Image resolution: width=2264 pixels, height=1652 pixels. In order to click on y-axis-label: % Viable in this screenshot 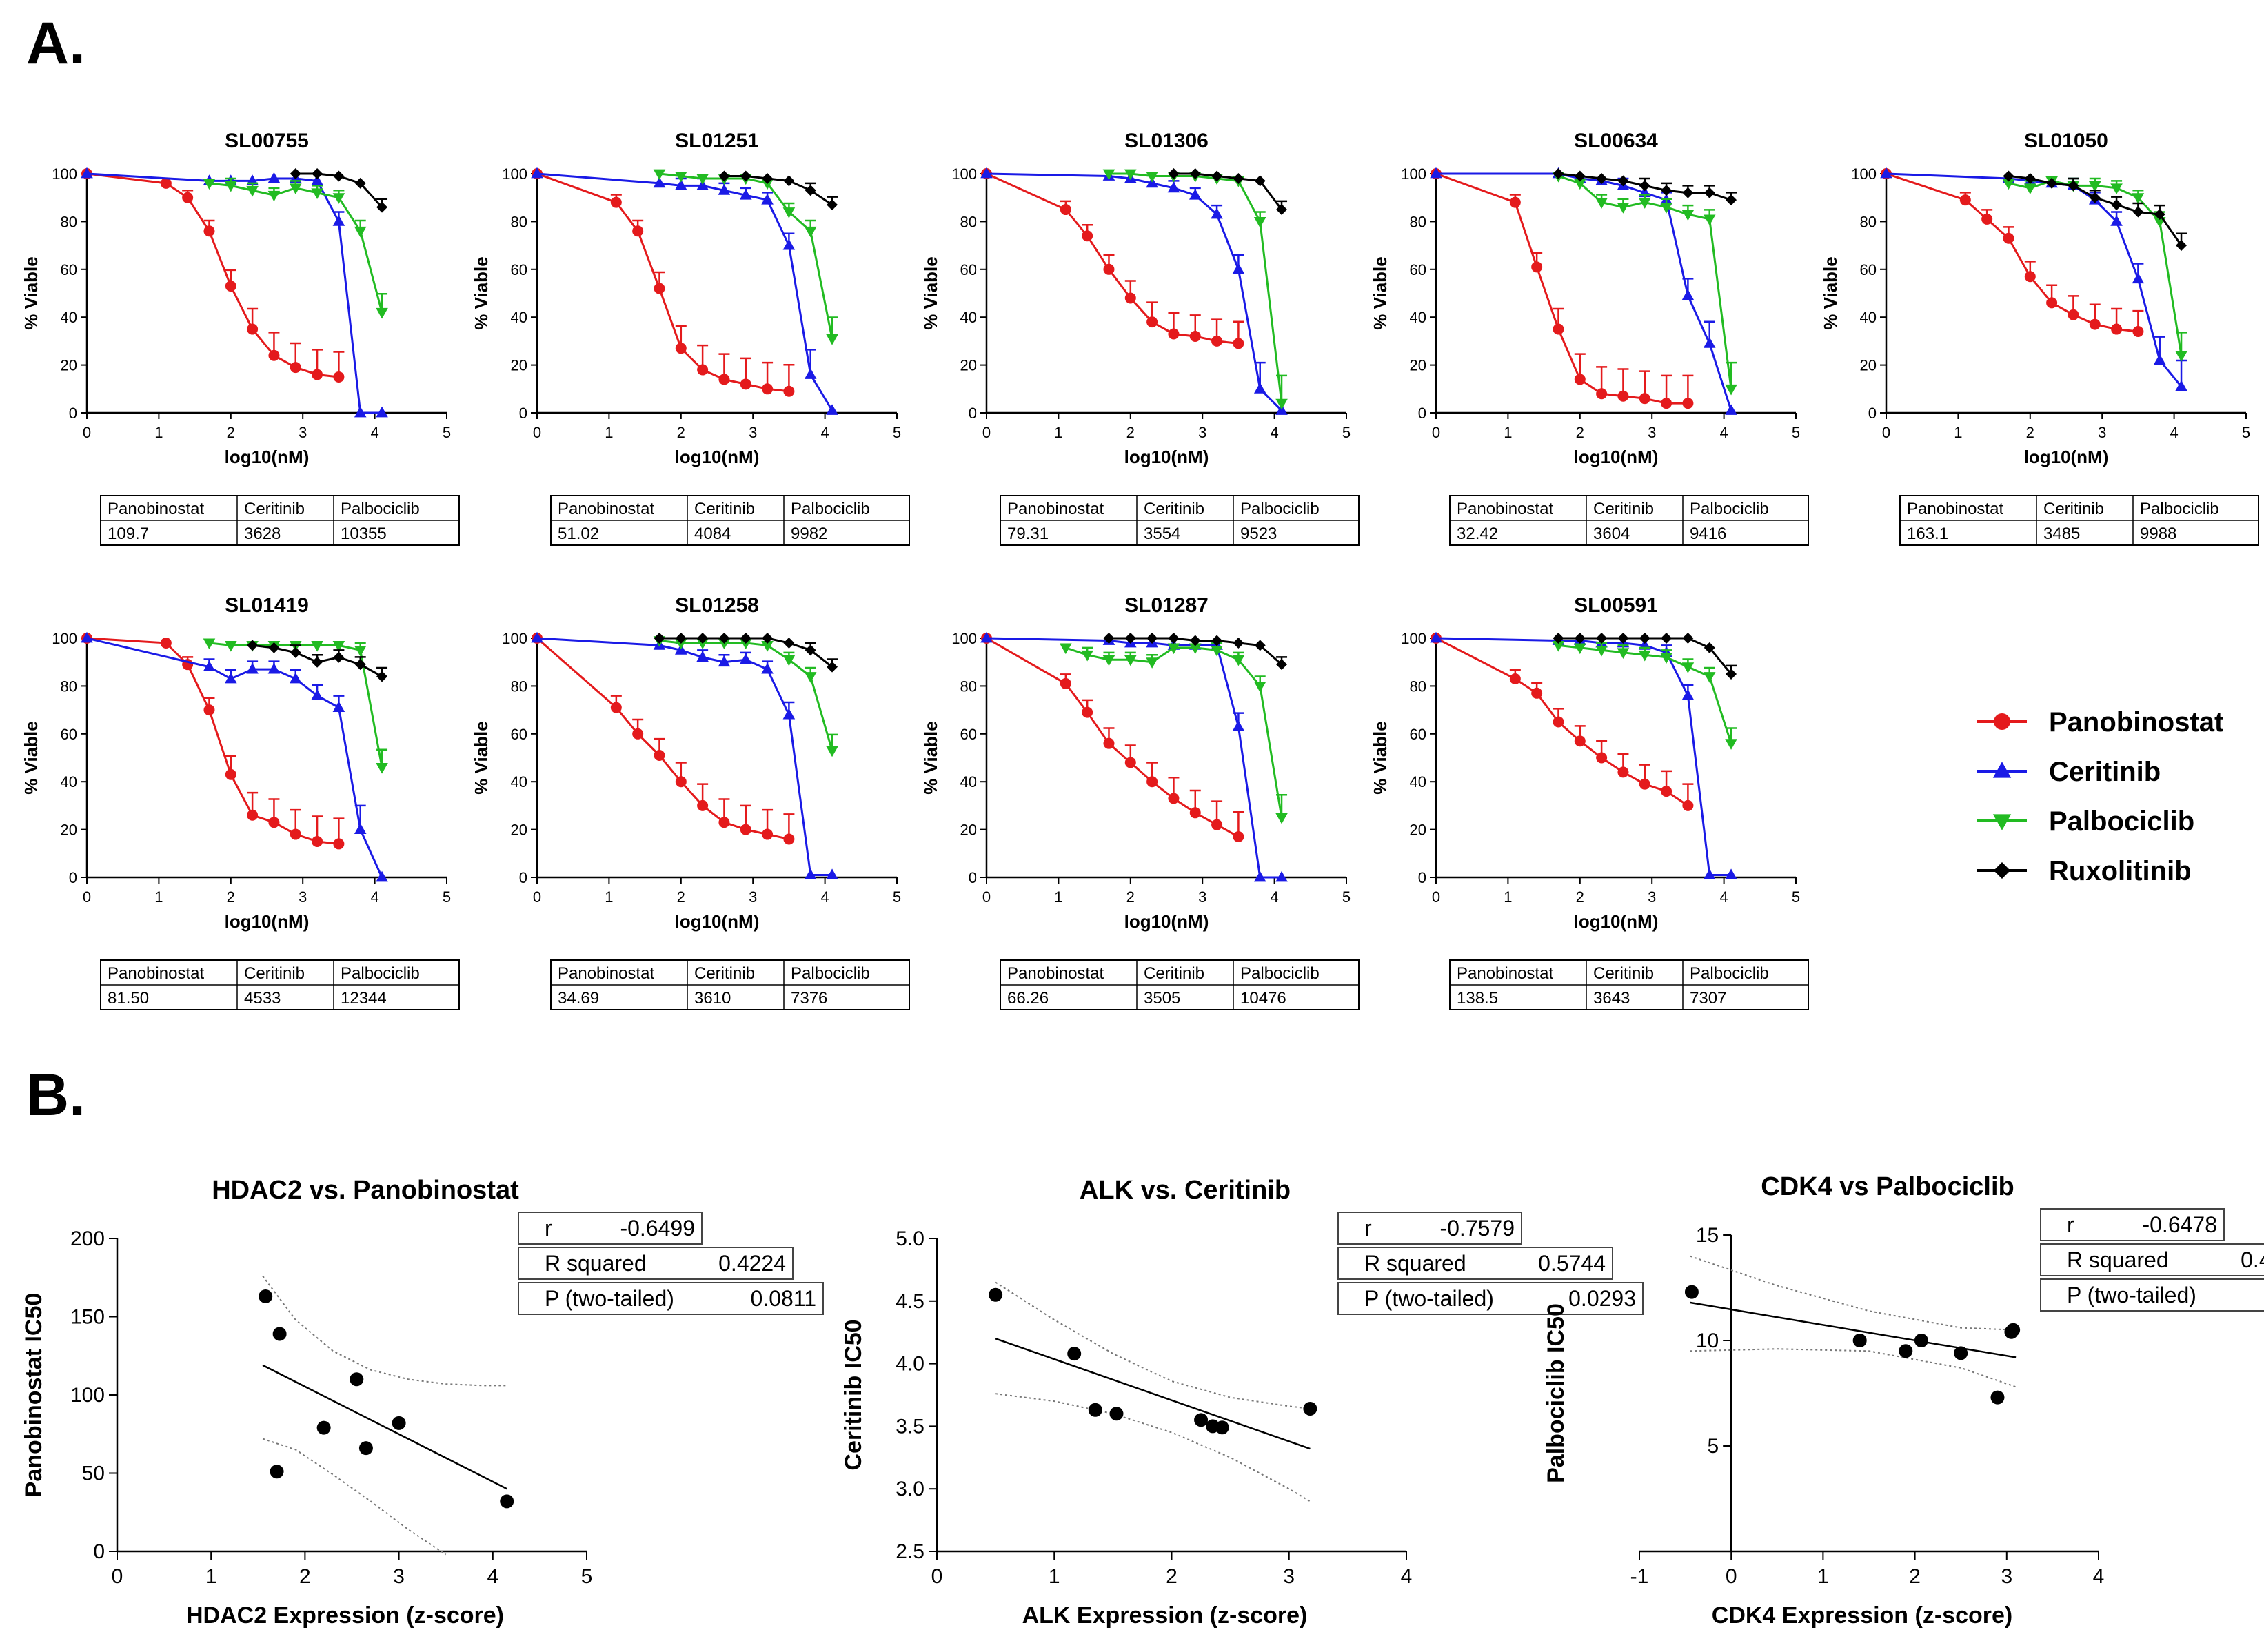, I will do `click(31, 292)`.